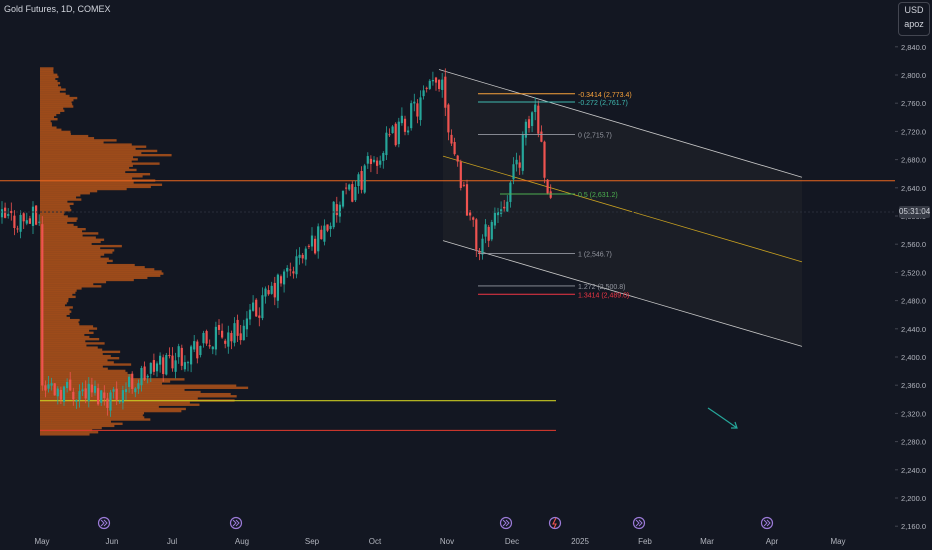  I want to click on time-axis: May Jun Jul Aug Sep Oct Nov Dec 2025 Feb Mar Apr May, so click(447, 540).